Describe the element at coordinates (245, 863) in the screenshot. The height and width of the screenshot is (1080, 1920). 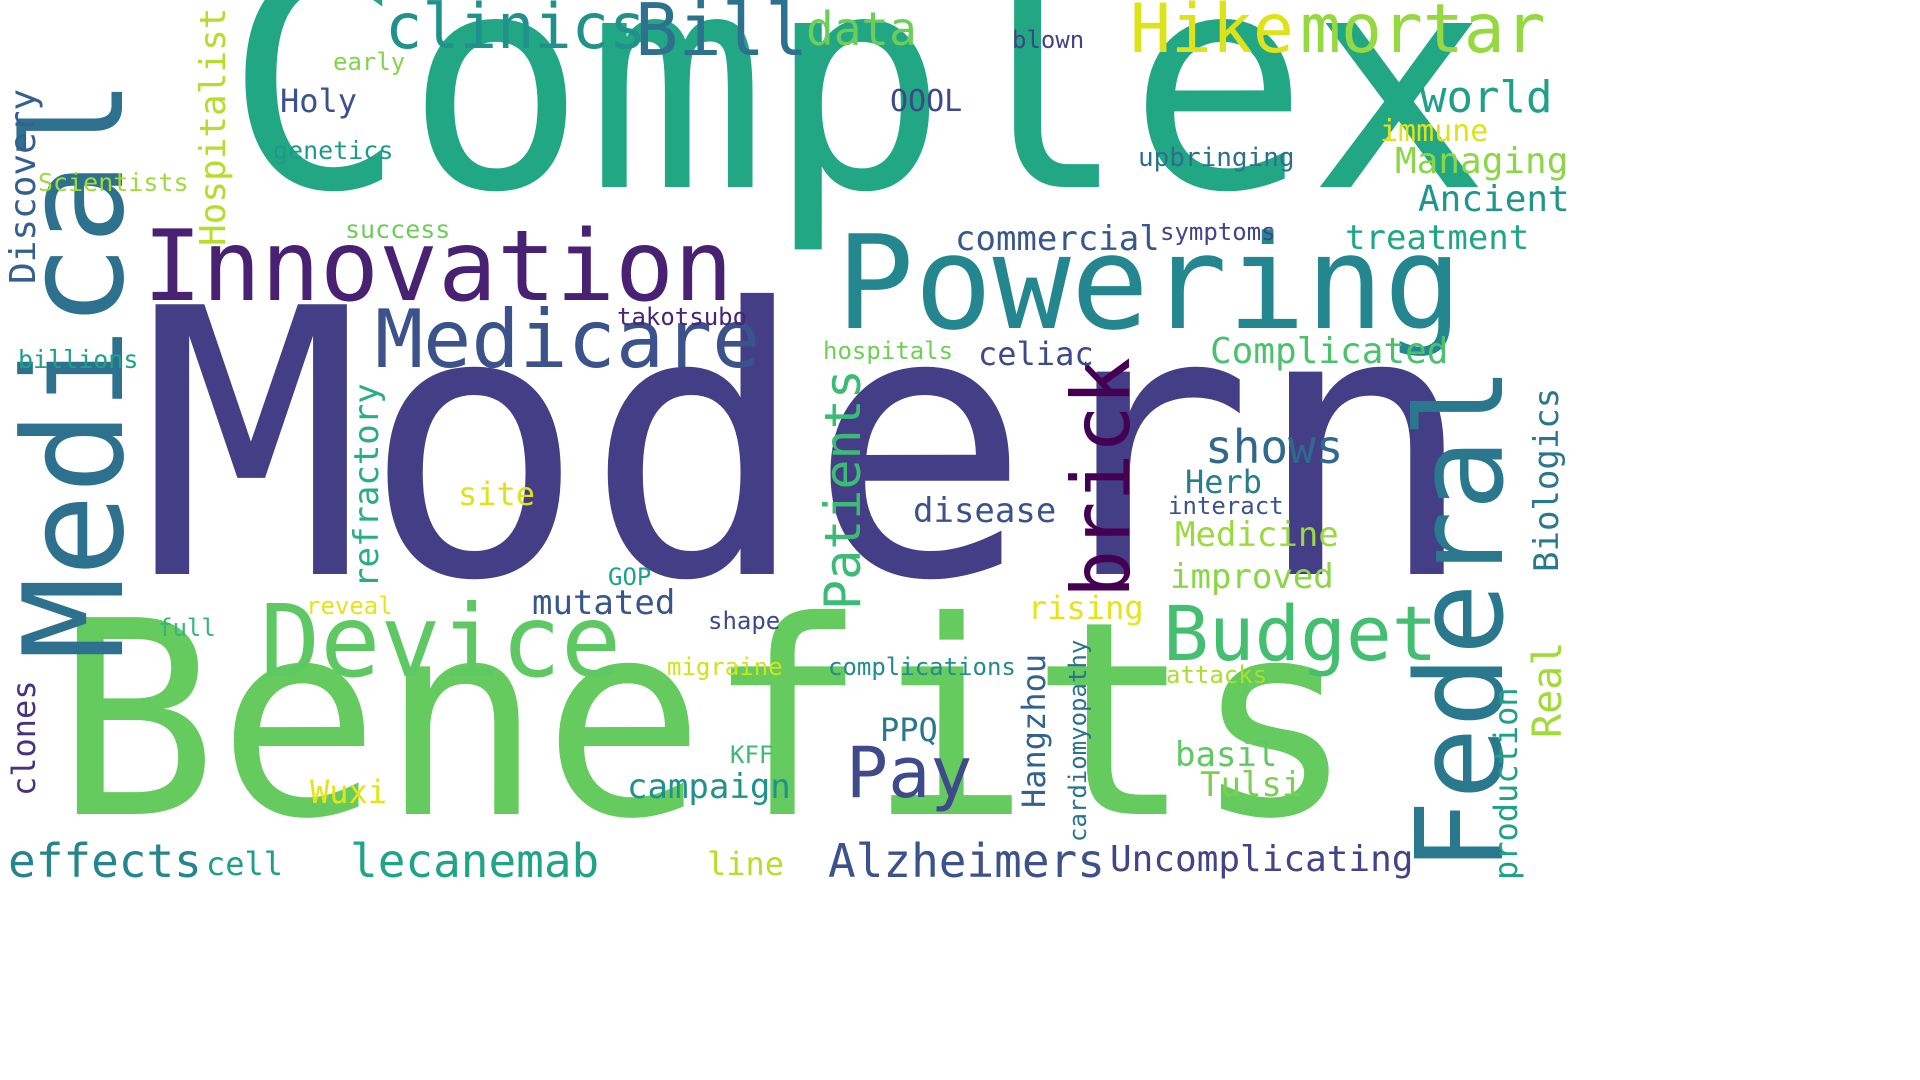
I see `word-cell: cell` at that location.